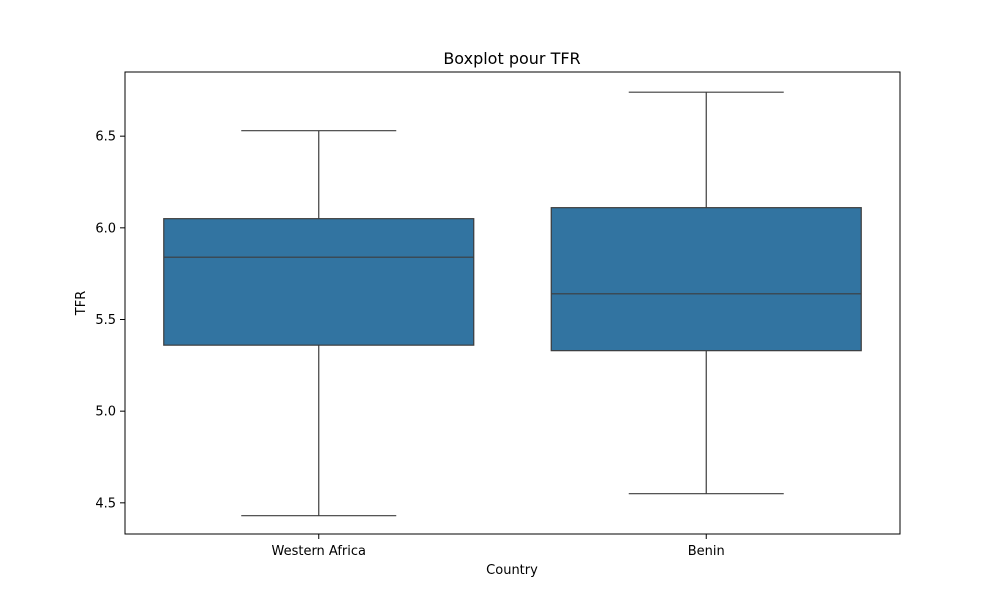  What do you see at coordinates (706, 551) in the screenshot?
I see `x-tick-label: Benin` at bounding box center [706, 551].